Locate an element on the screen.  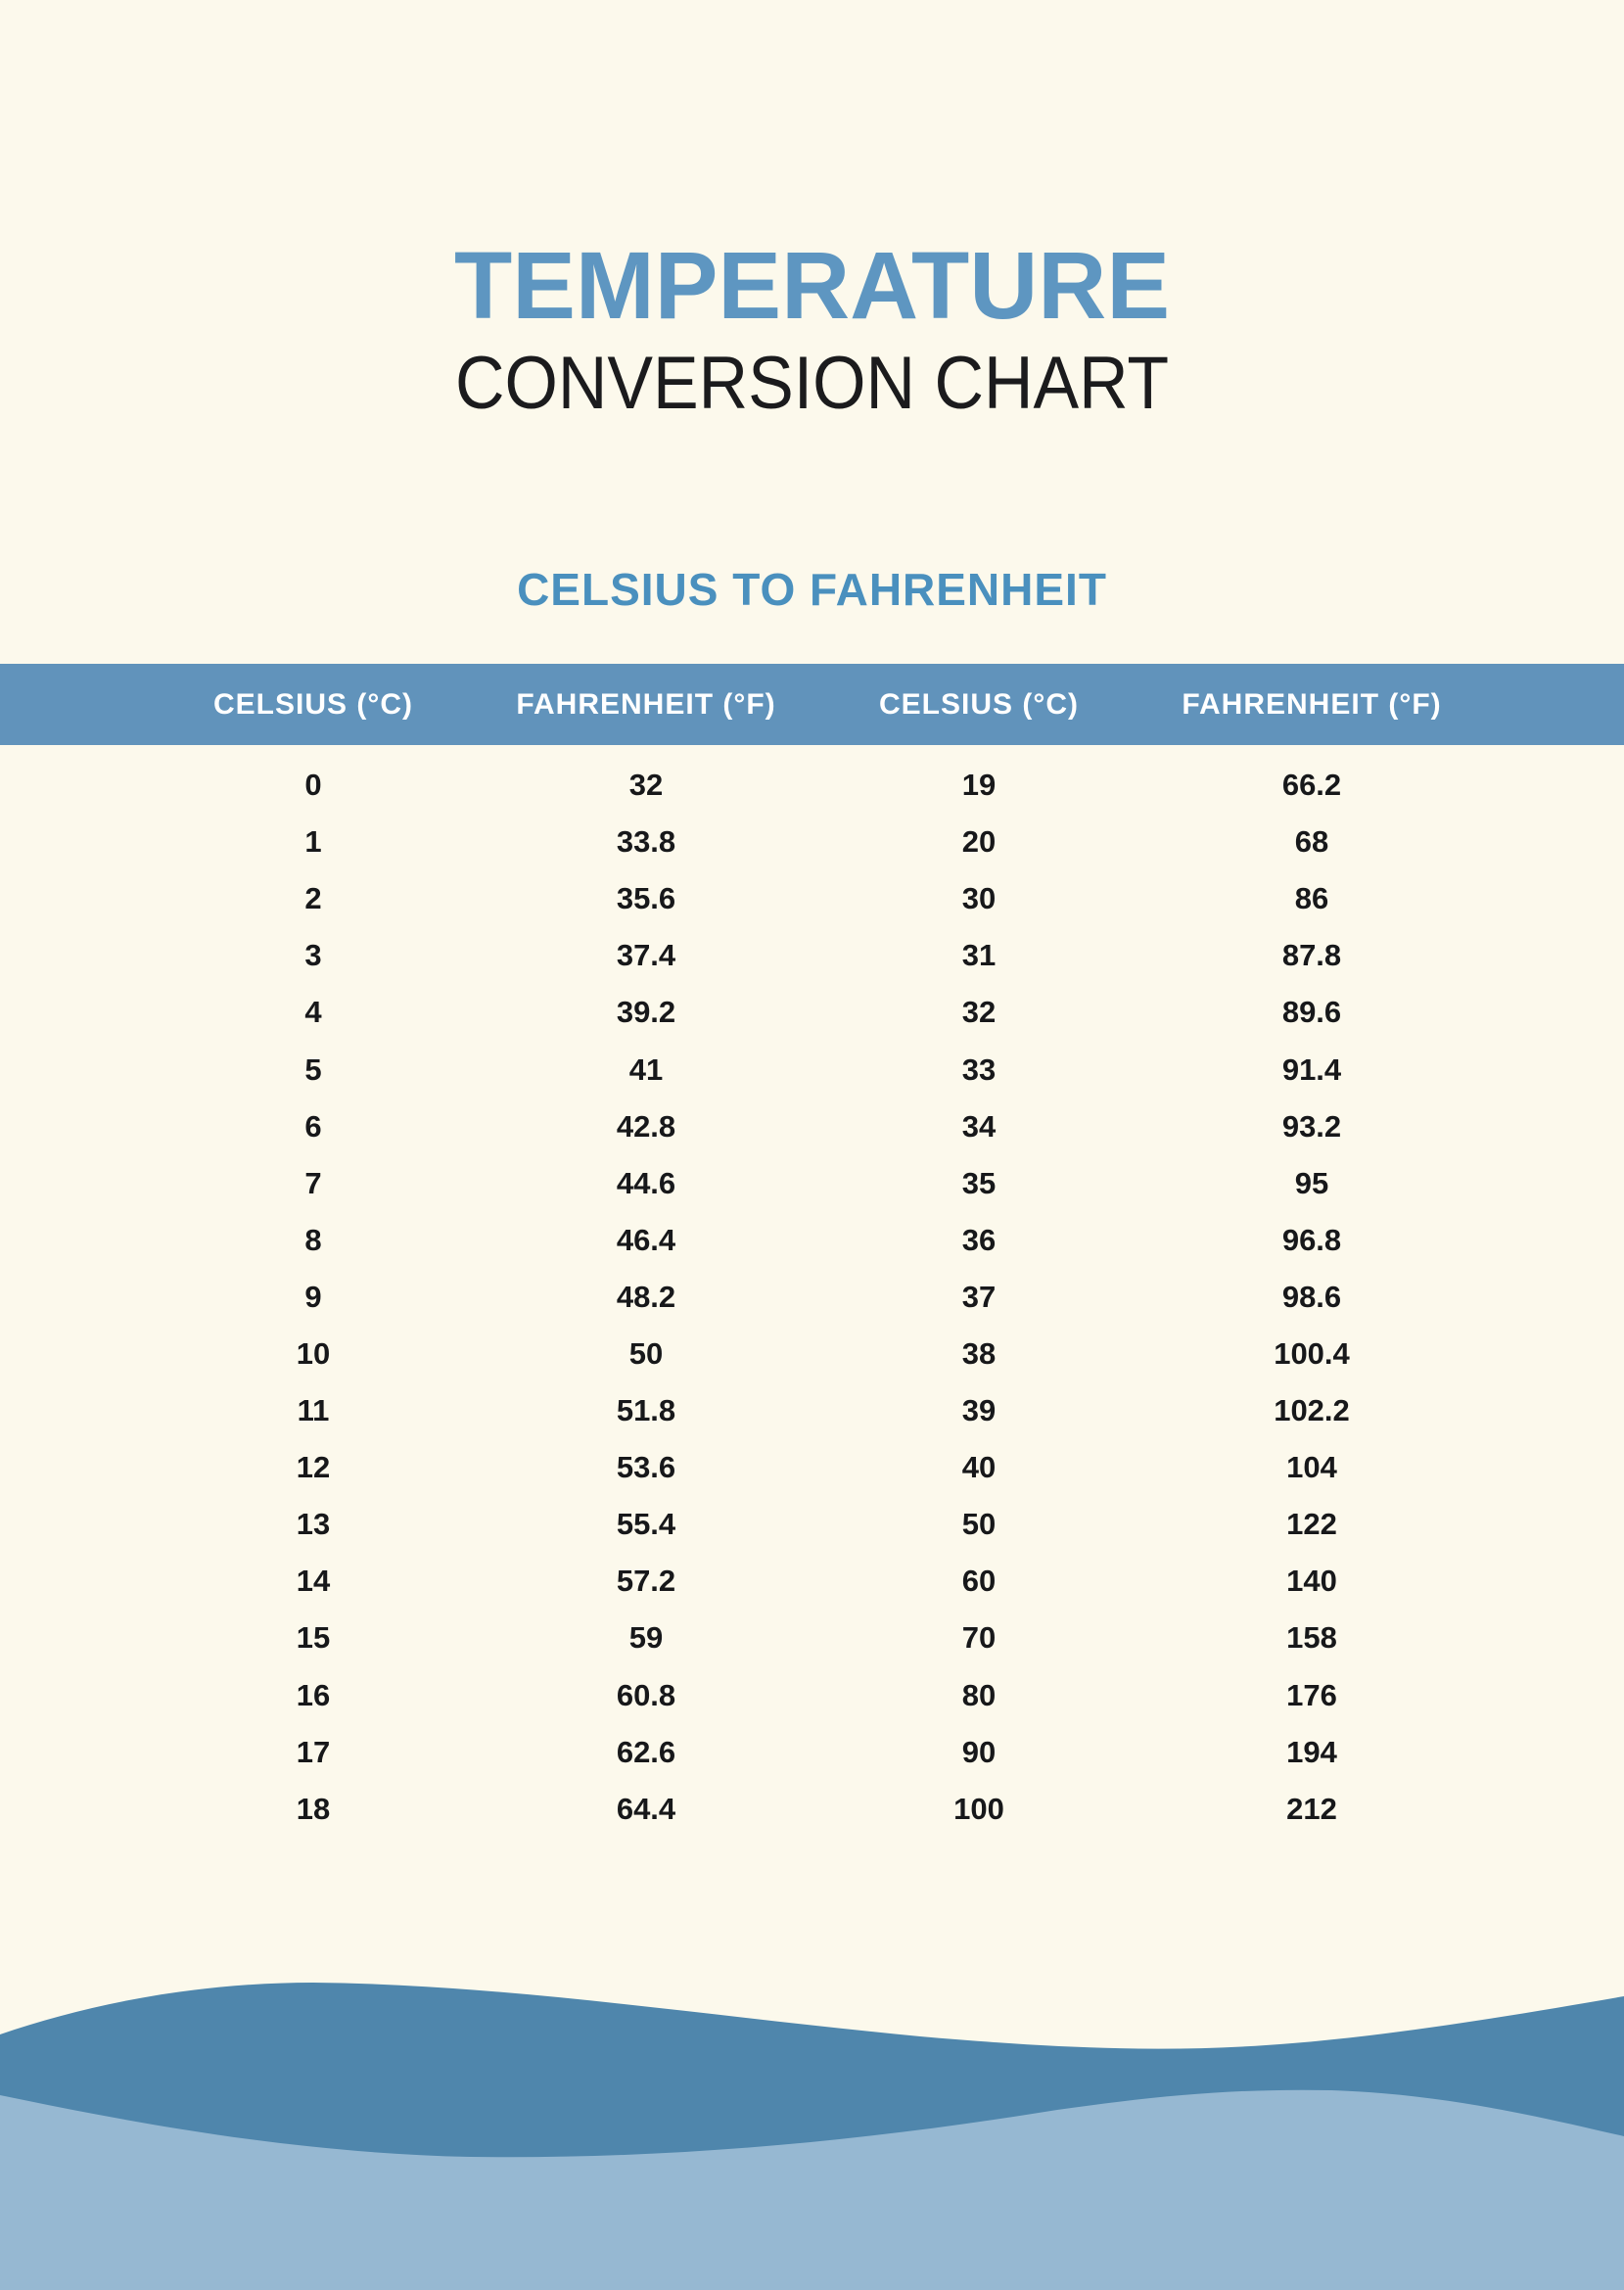
table-cell: 64.4 is located at coordinates (646, 1808).